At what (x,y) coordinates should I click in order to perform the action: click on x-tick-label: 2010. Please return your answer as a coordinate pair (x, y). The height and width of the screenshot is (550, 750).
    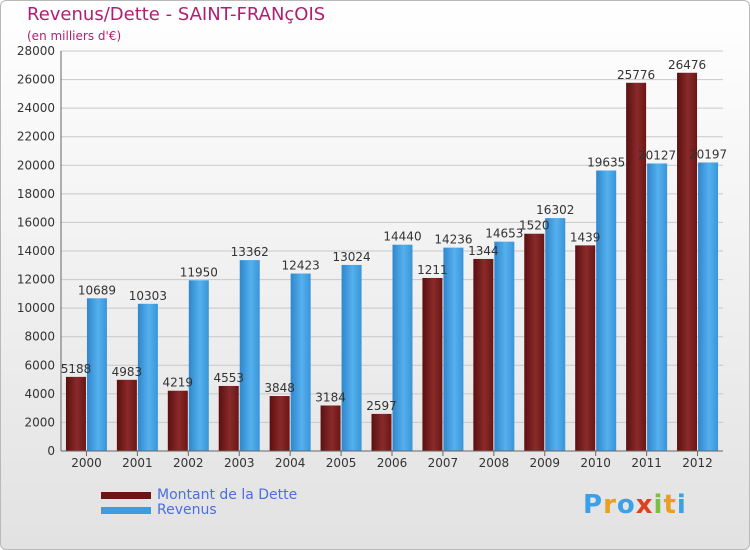
    Looking at the image, I should click on (595, 463).